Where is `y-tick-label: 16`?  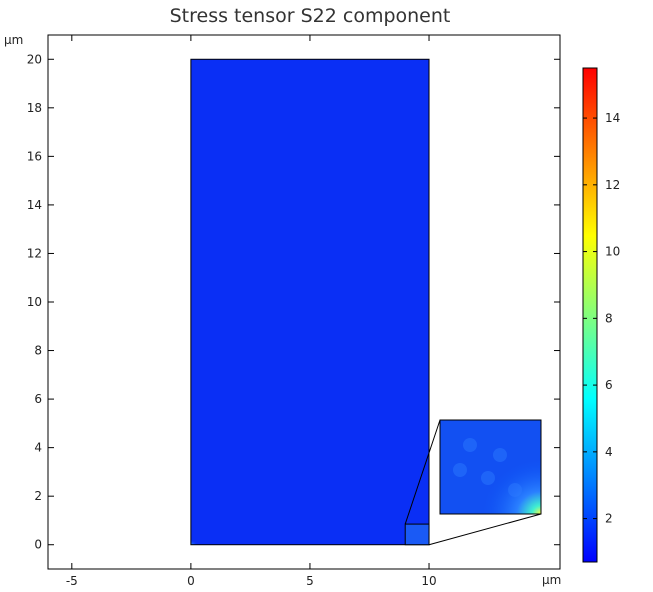 y-tick-label: 16 is located at coordinates (34, 156).